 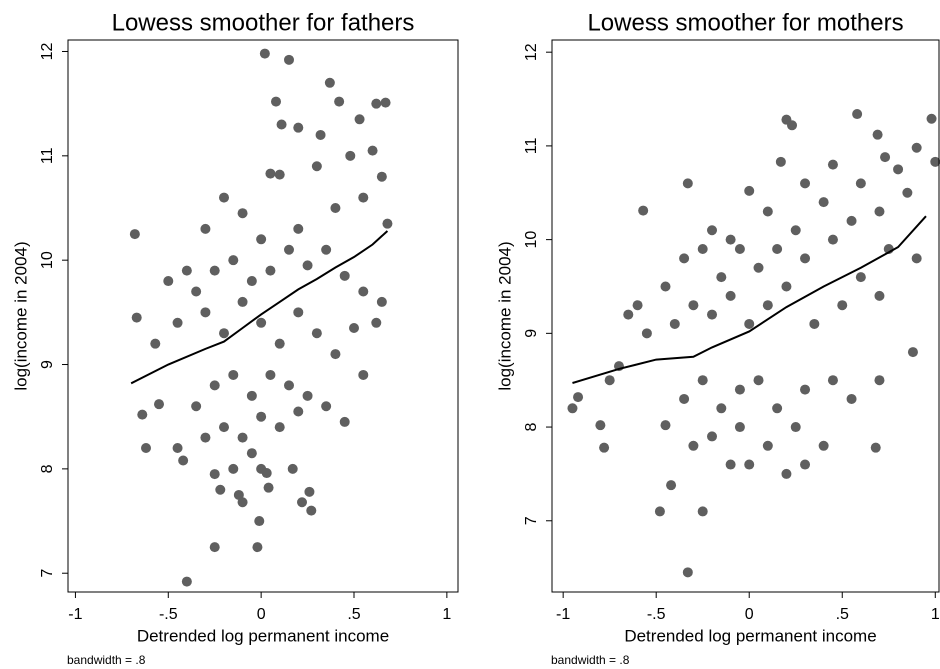 What do you see at coordinates (531, 427) in the screenshot?
I see `y-tick-label: 8` at bounding box center [531, 427].